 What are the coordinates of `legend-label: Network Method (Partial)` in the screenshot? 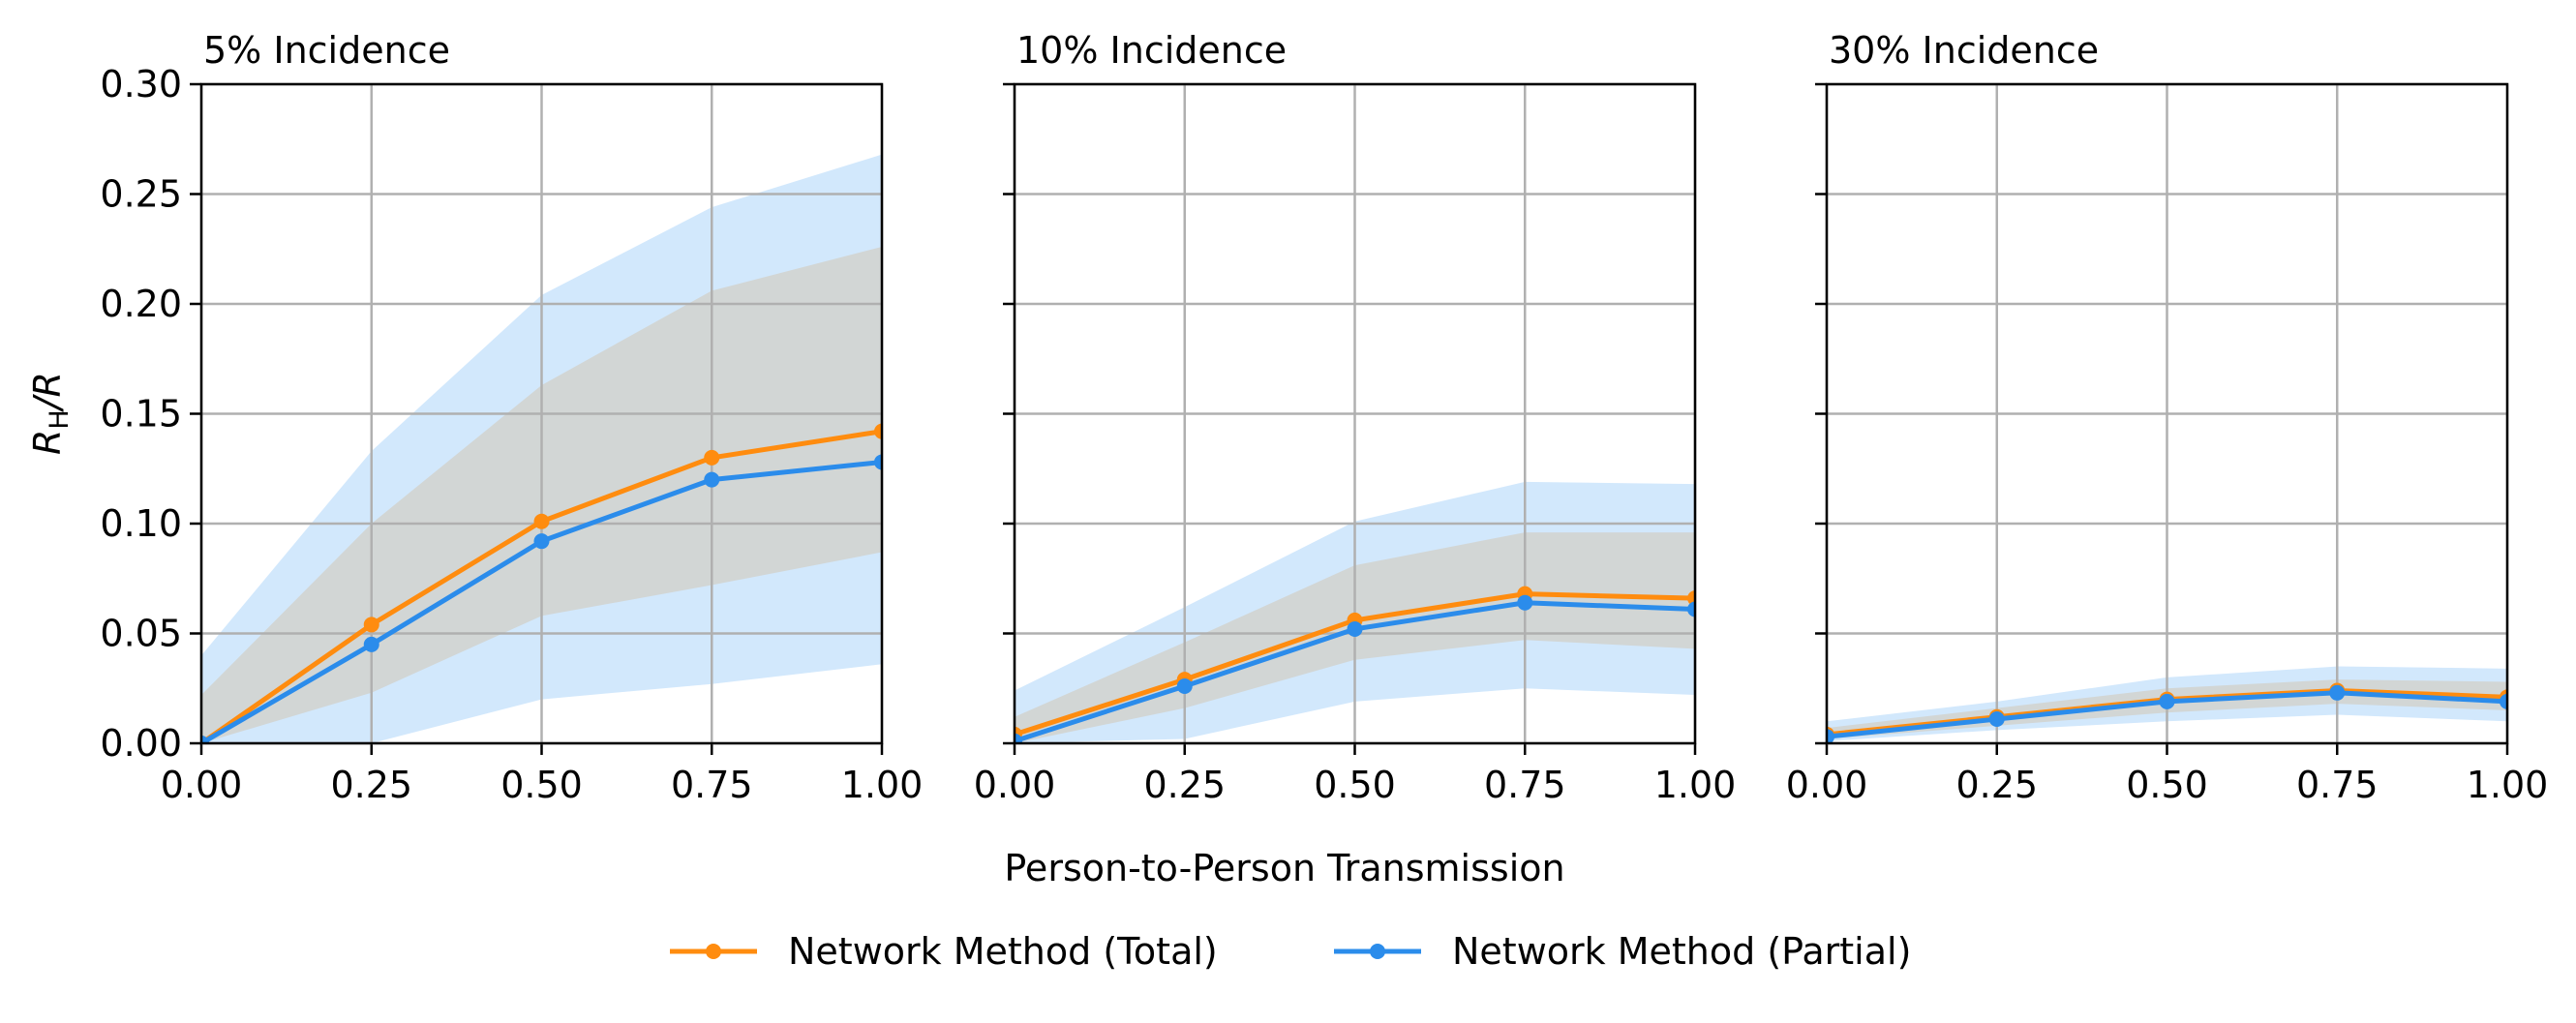 It's located at (1681, 951).